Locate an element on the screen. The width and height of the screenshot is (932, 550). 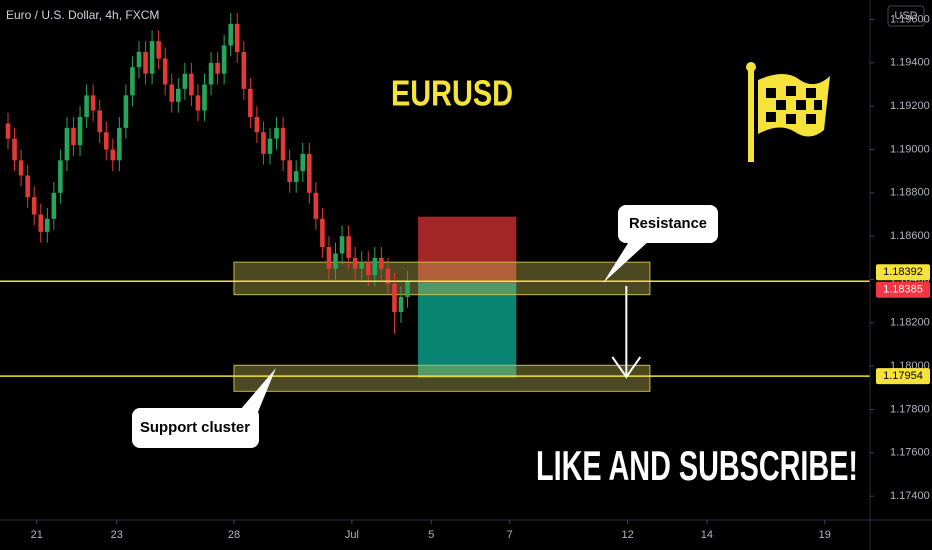
arrow-head is located at coordinates (626, 367).